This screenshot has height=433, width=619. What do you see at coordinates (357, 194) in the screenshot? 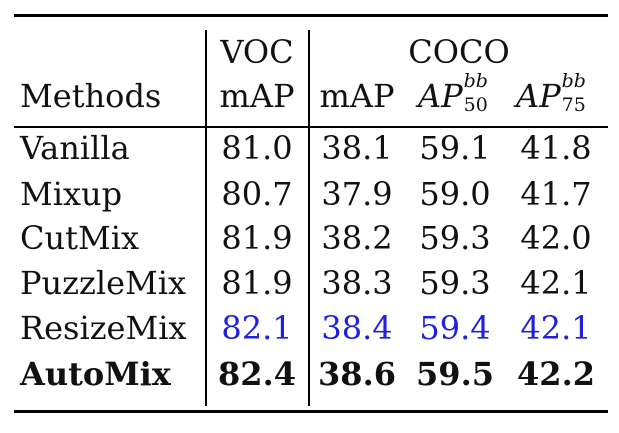
I see `cell-coco-map: 37.9` at bounding box center [357, 194].